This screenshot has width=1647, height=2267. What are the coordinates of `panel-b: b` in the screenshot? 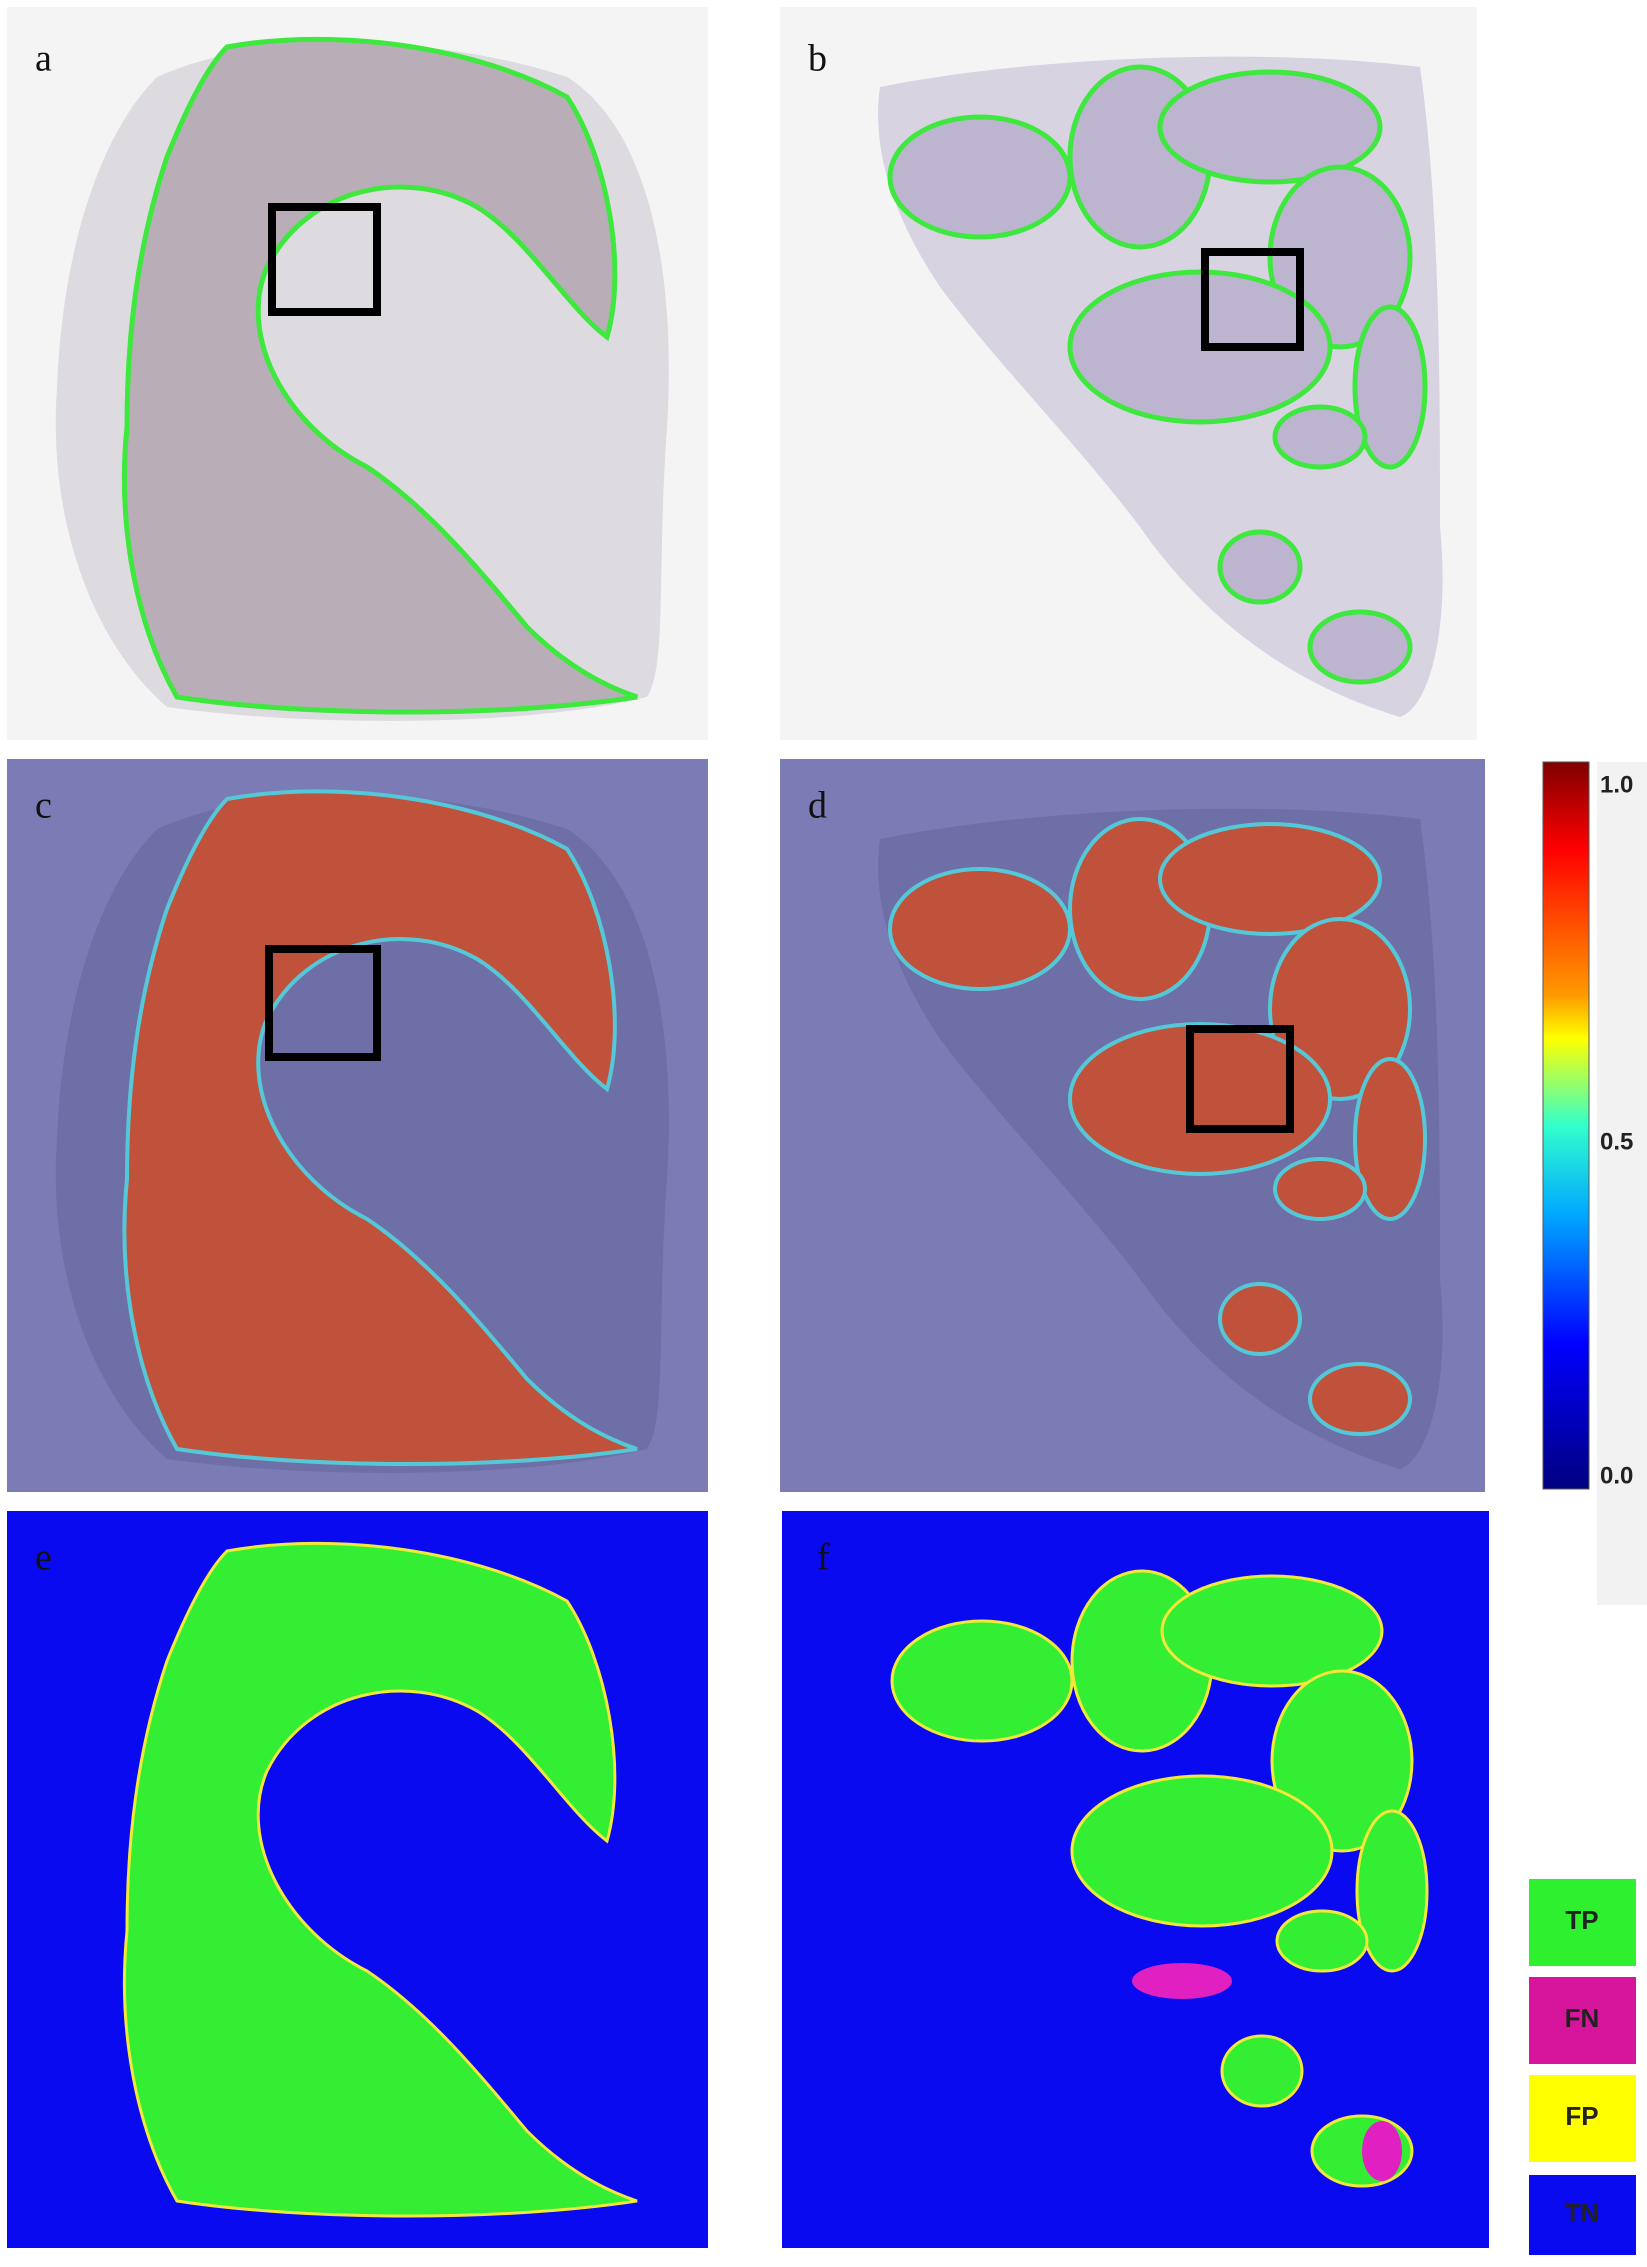 It's located at (1128, 373).